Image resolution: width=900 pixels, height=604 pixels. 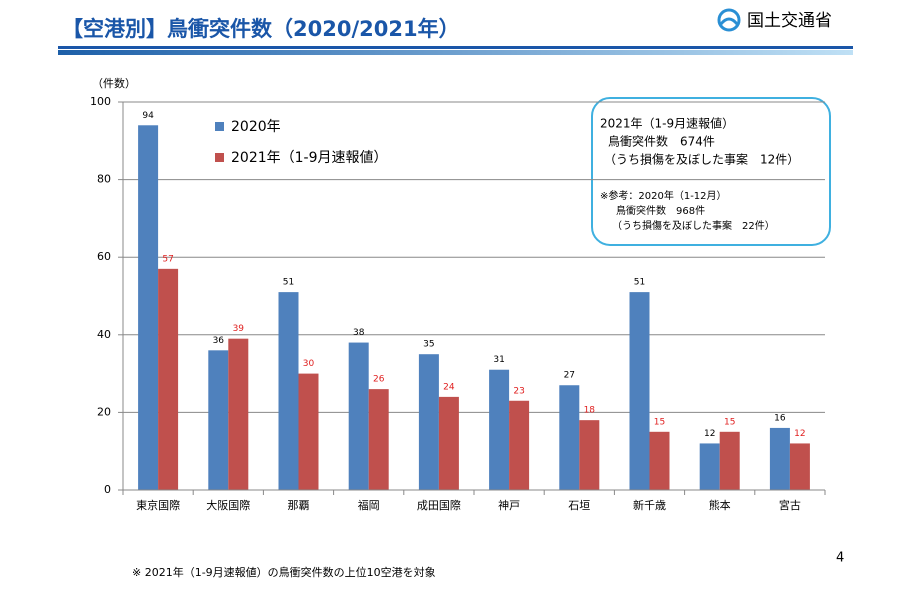 I want to click on note-line: ※参考：2020年（1-12月）, so click(x=663, y=195).